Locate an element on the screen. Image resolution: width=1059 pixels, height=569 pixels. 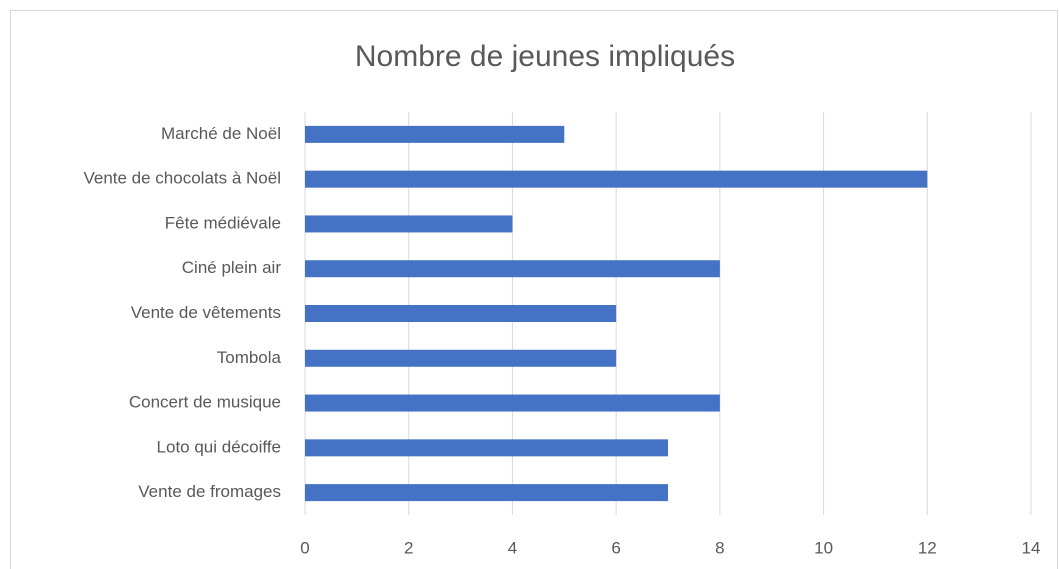
y-tick-label: Vente de chocolats à Noël is located at coordinates (182, 178).